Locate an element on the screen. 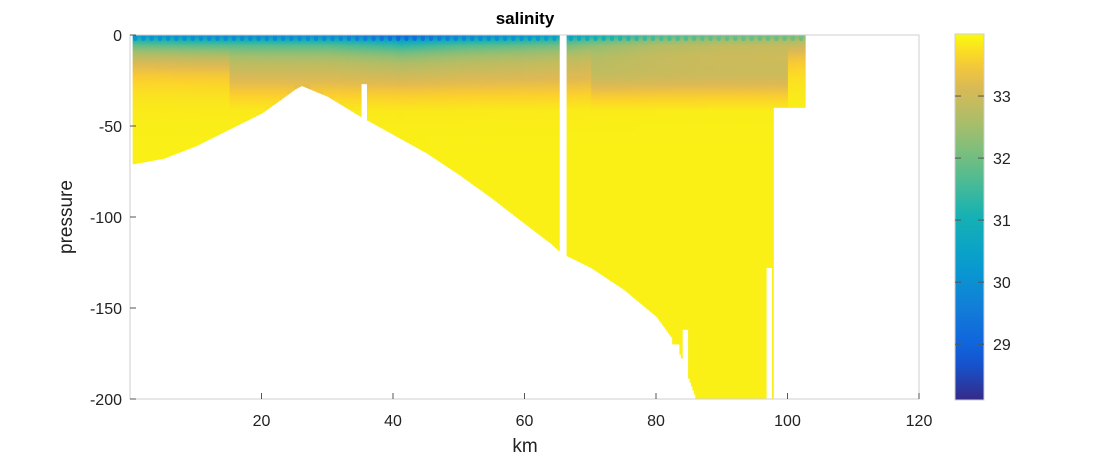 This screenshot has height=460, width=1120. y-tick-label: -150 is located at coordinates (106, 309).